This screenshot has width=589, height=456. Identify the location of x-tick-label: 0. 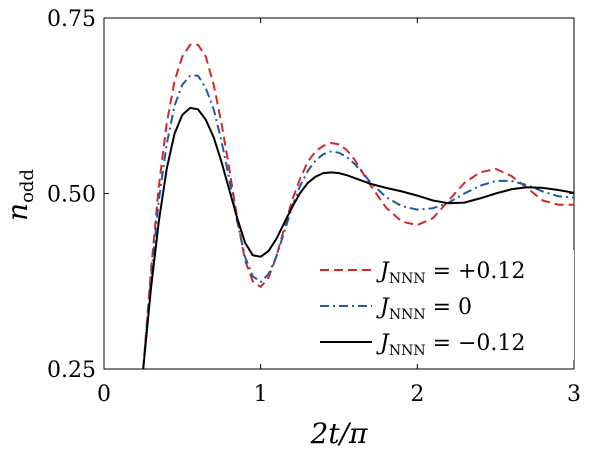
(104, 394).